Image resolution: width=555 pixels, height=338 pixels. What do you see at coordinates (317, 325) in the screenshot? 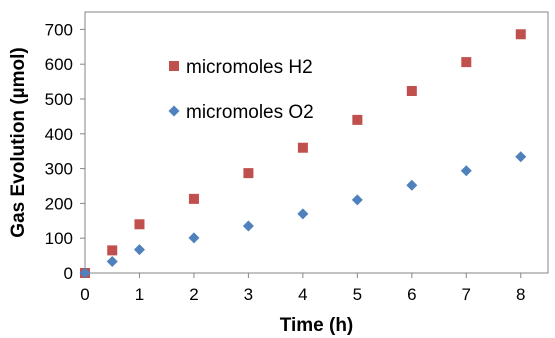
I see `x-axis-title: Time (h)` at bounding box center [317, 325].